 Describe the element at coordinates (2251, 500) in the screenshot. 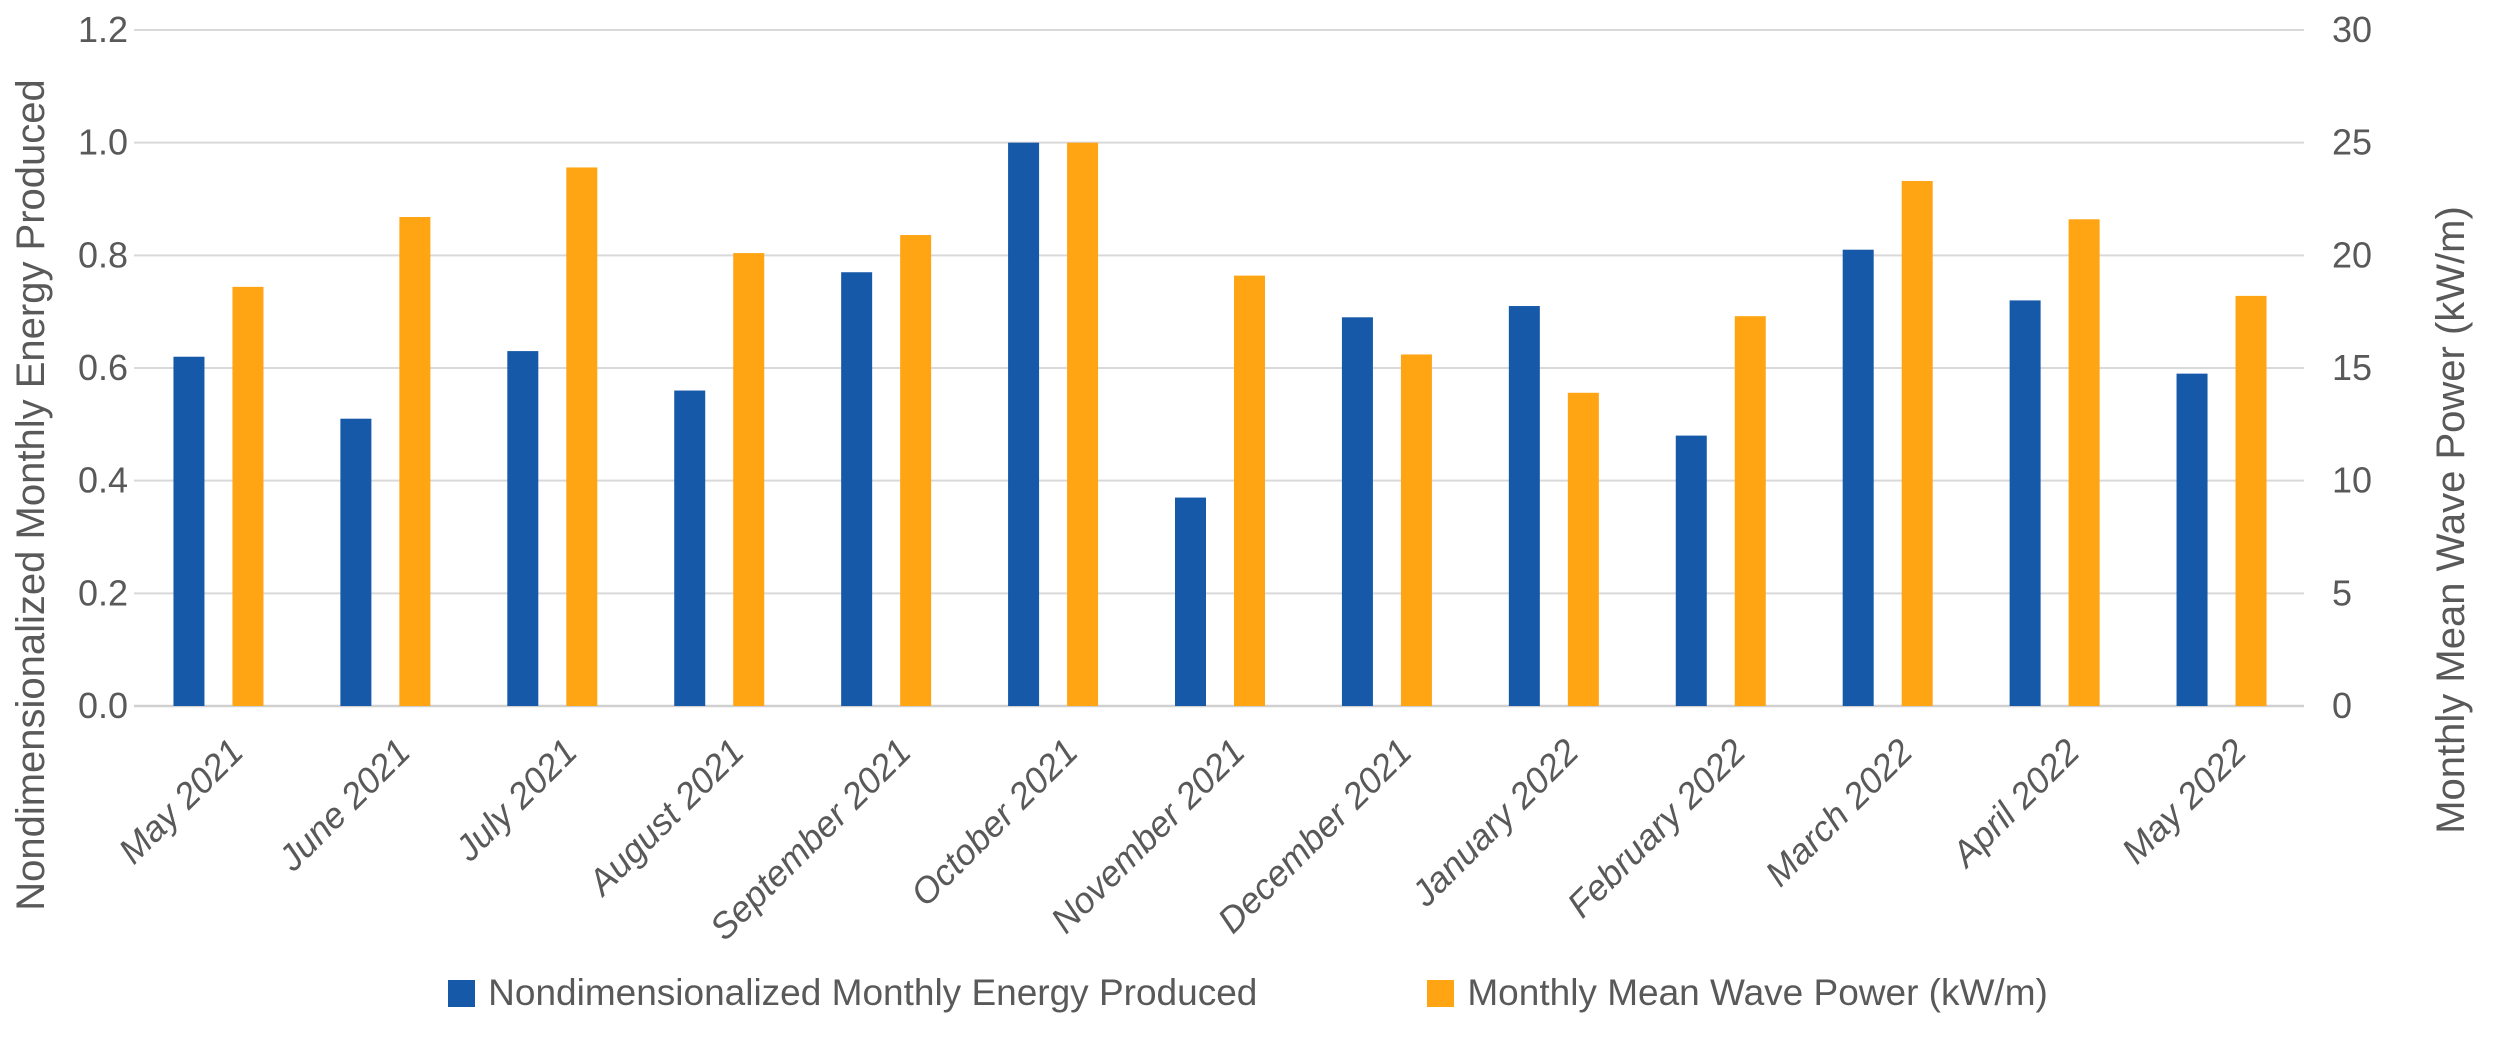

I see `bar-wave-power-may-2022` at that location.